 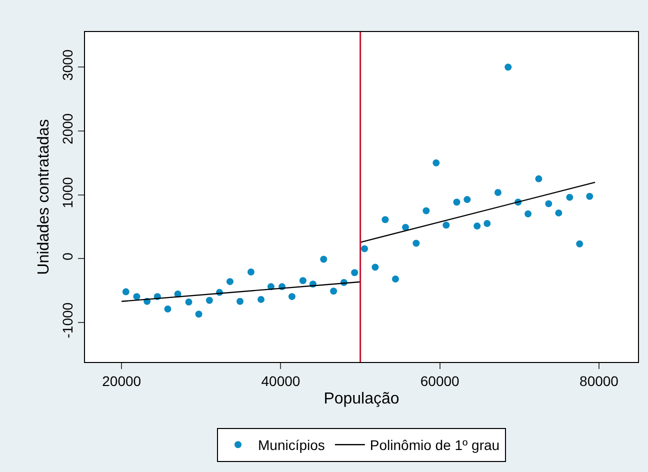 I want to click on x-tick-label: 40000, so click(x=280, y=380).